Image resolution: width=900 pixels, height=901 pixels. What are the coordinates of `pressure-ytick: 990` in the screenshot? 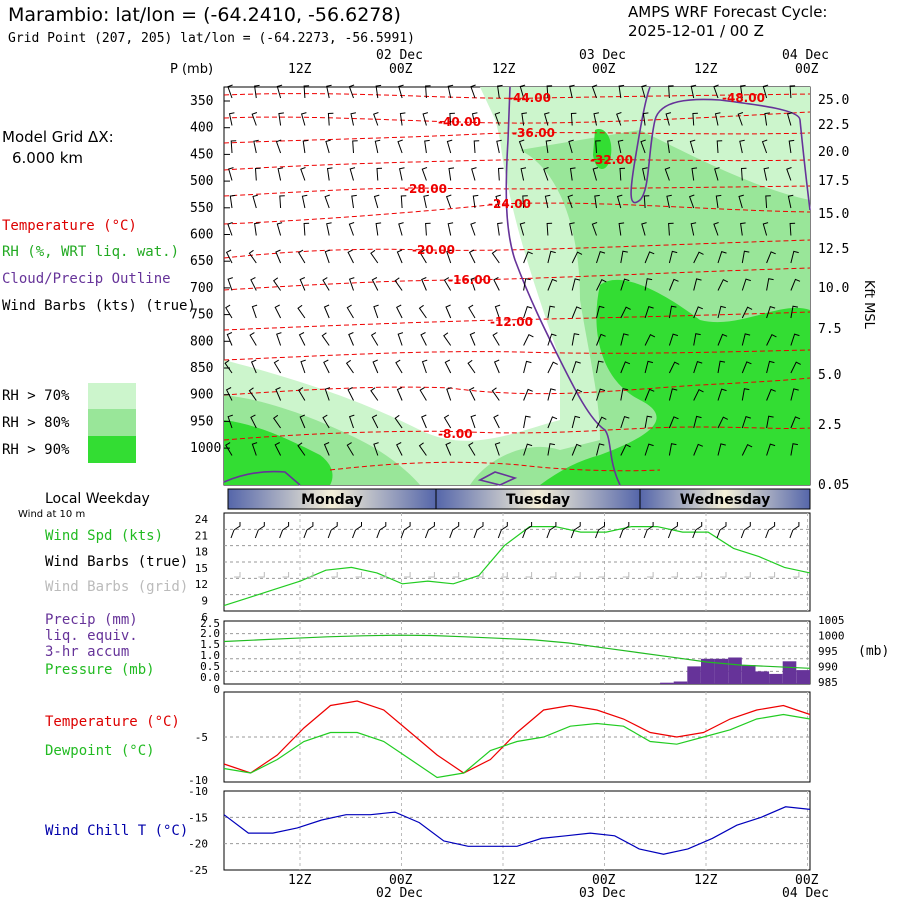 It's located at (828, 667).